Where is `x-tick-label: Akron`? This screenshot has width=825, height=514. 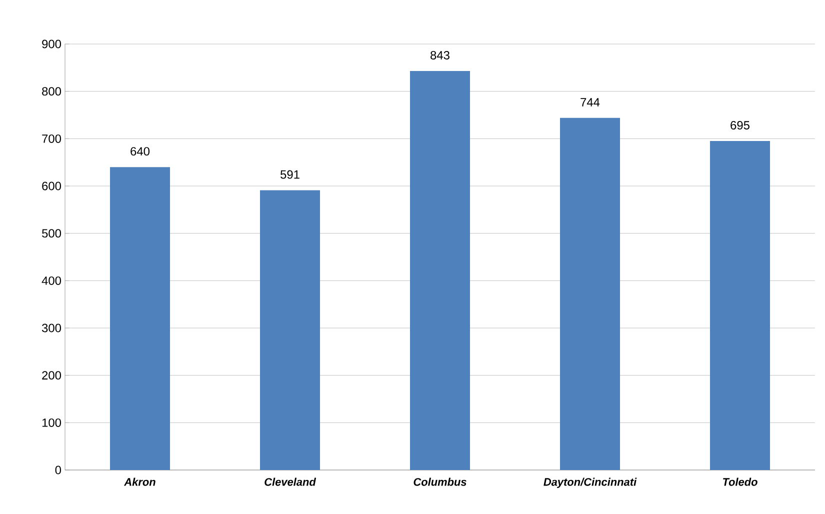
x-tick-label: Akron is located at coordinates (140, 482).